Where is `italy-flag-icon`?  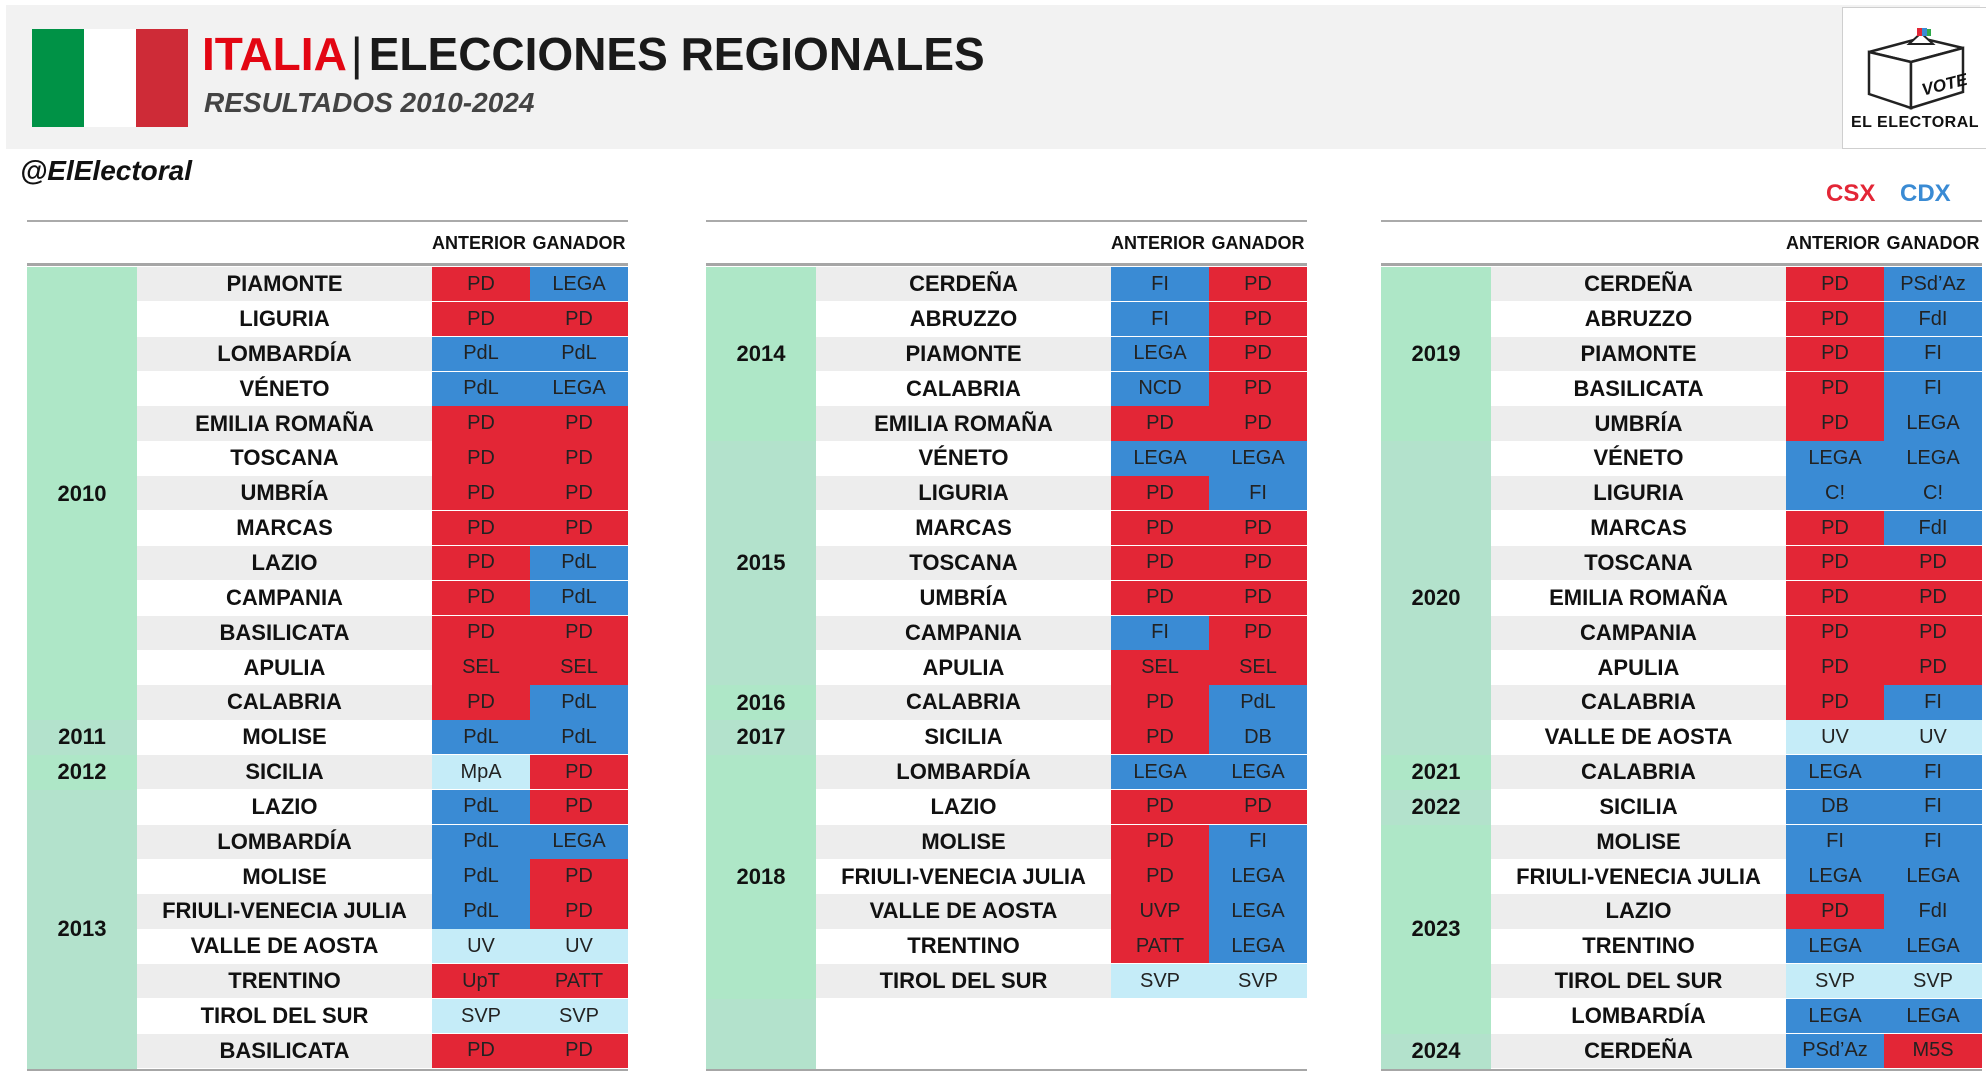 italy-flag-icon is located at coordinates (110, 78).